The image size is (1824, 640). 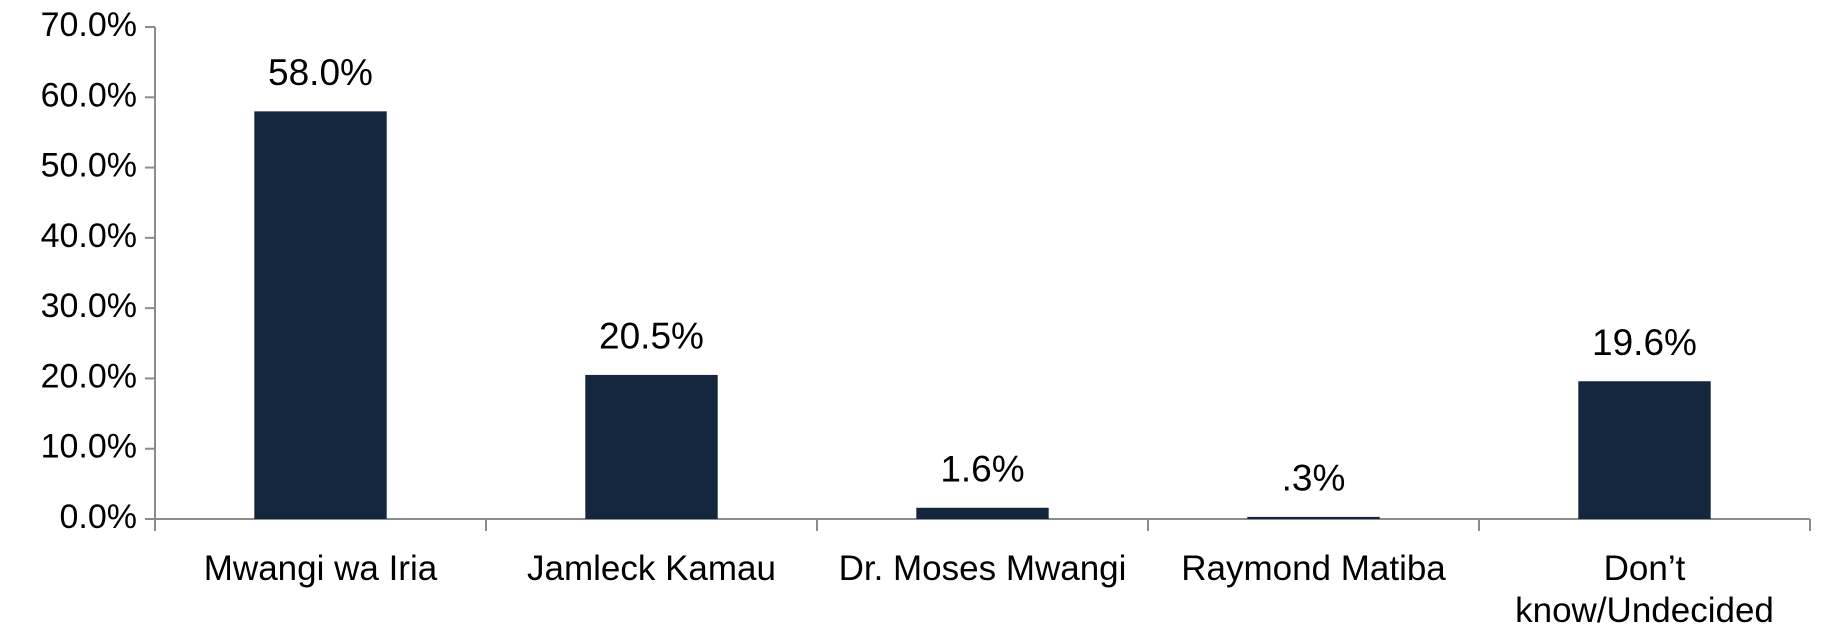 What do you see at coordinates (982, 469) in the screenshot?
I see `value-label: 1.6%` at bounding box center [982, 469].